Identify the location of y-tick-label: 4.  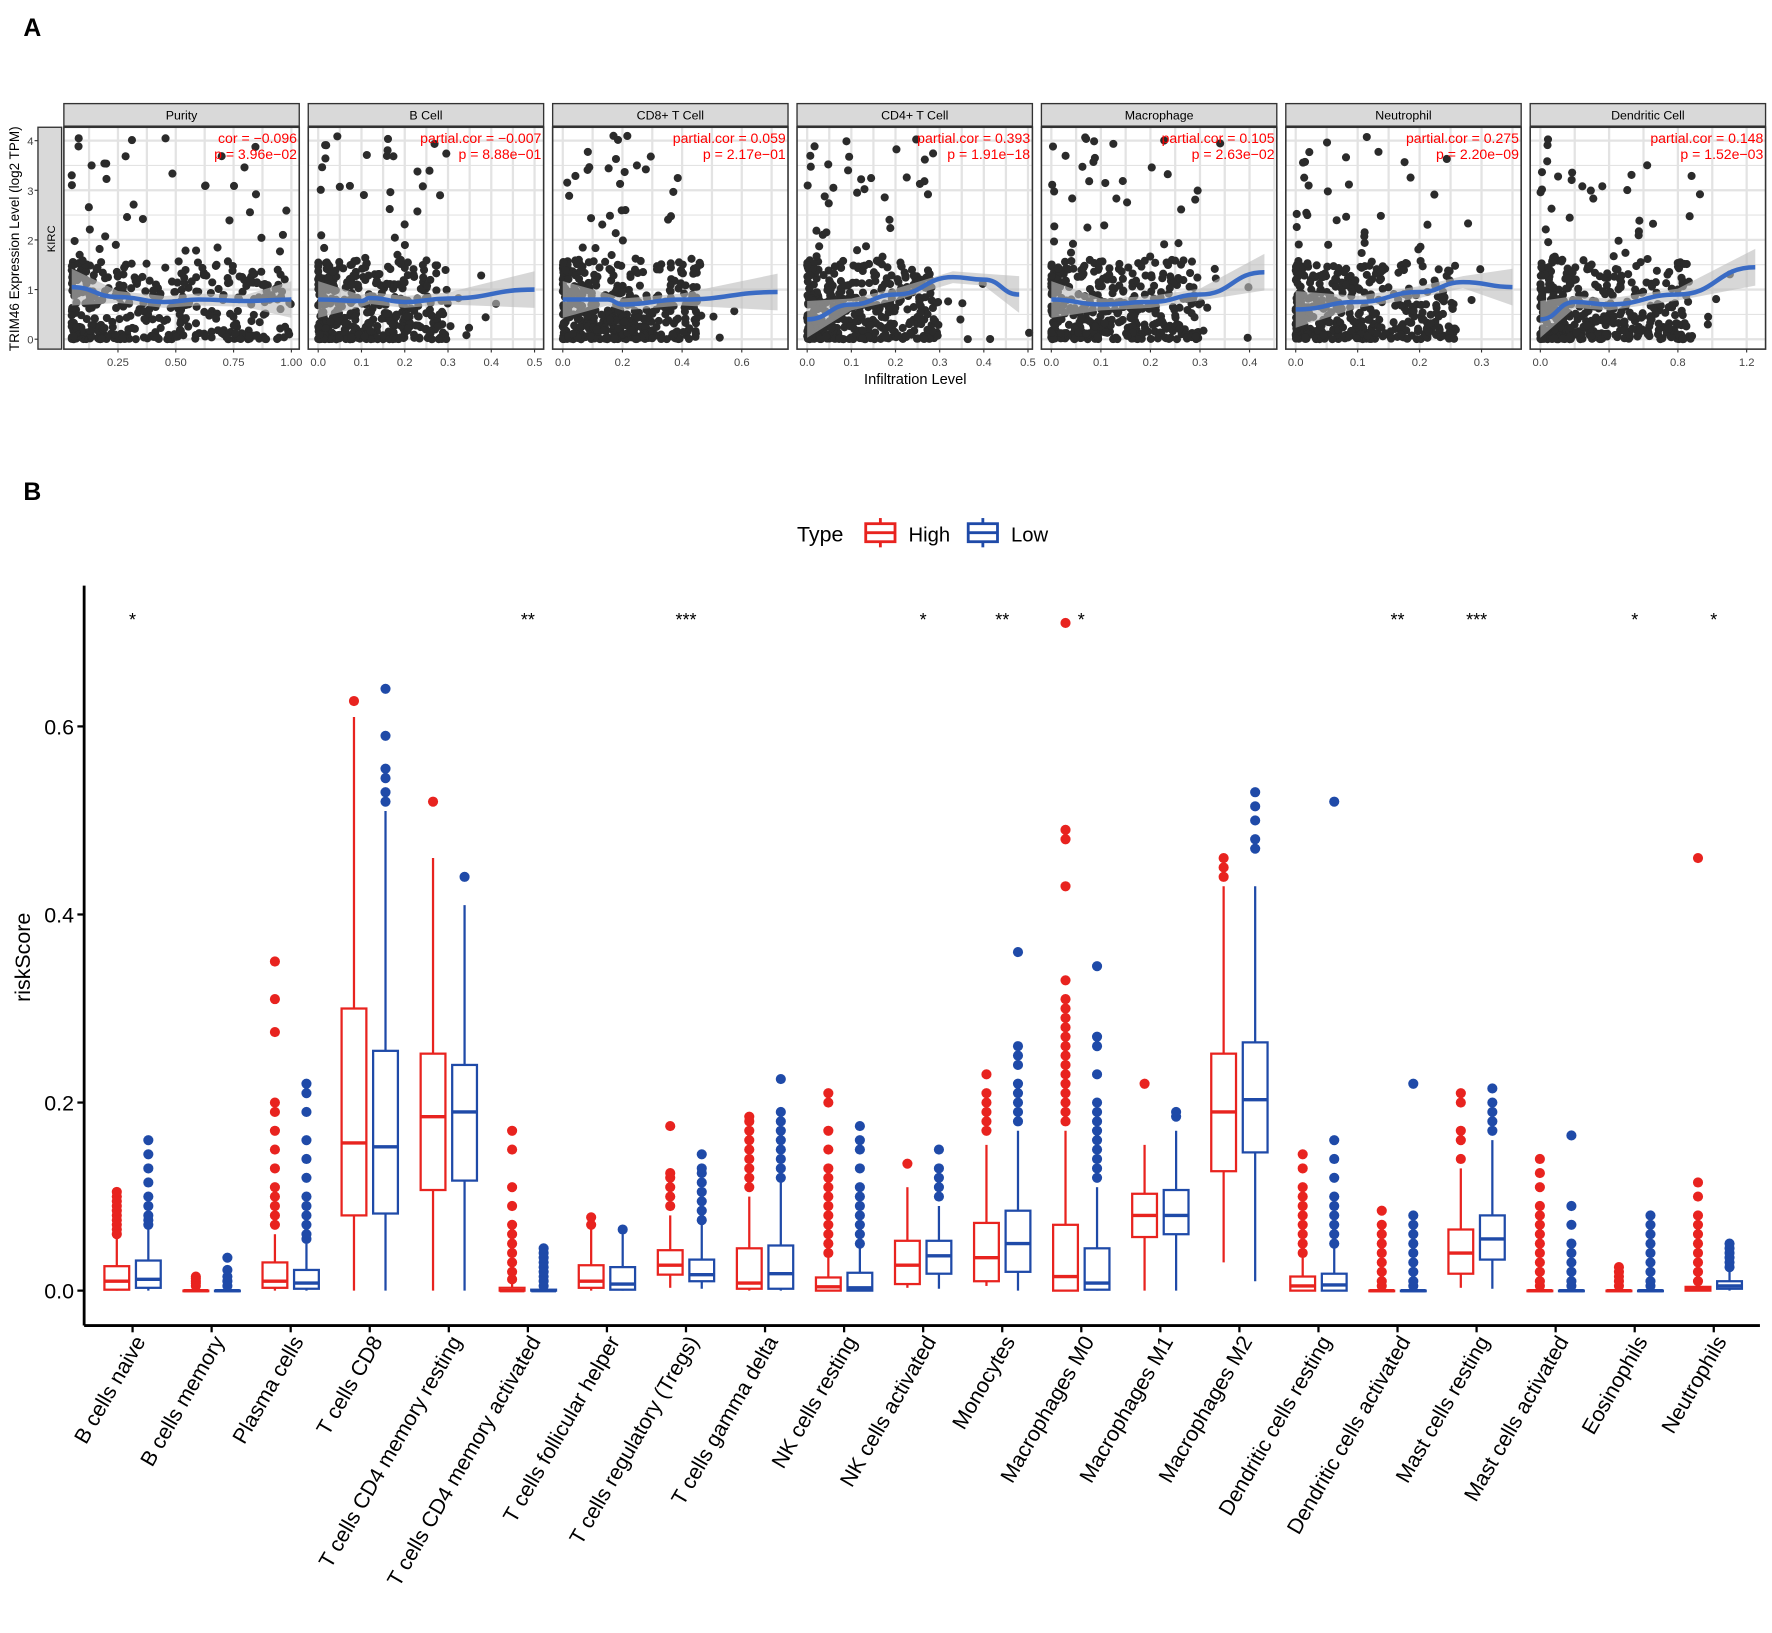
(30, 142).